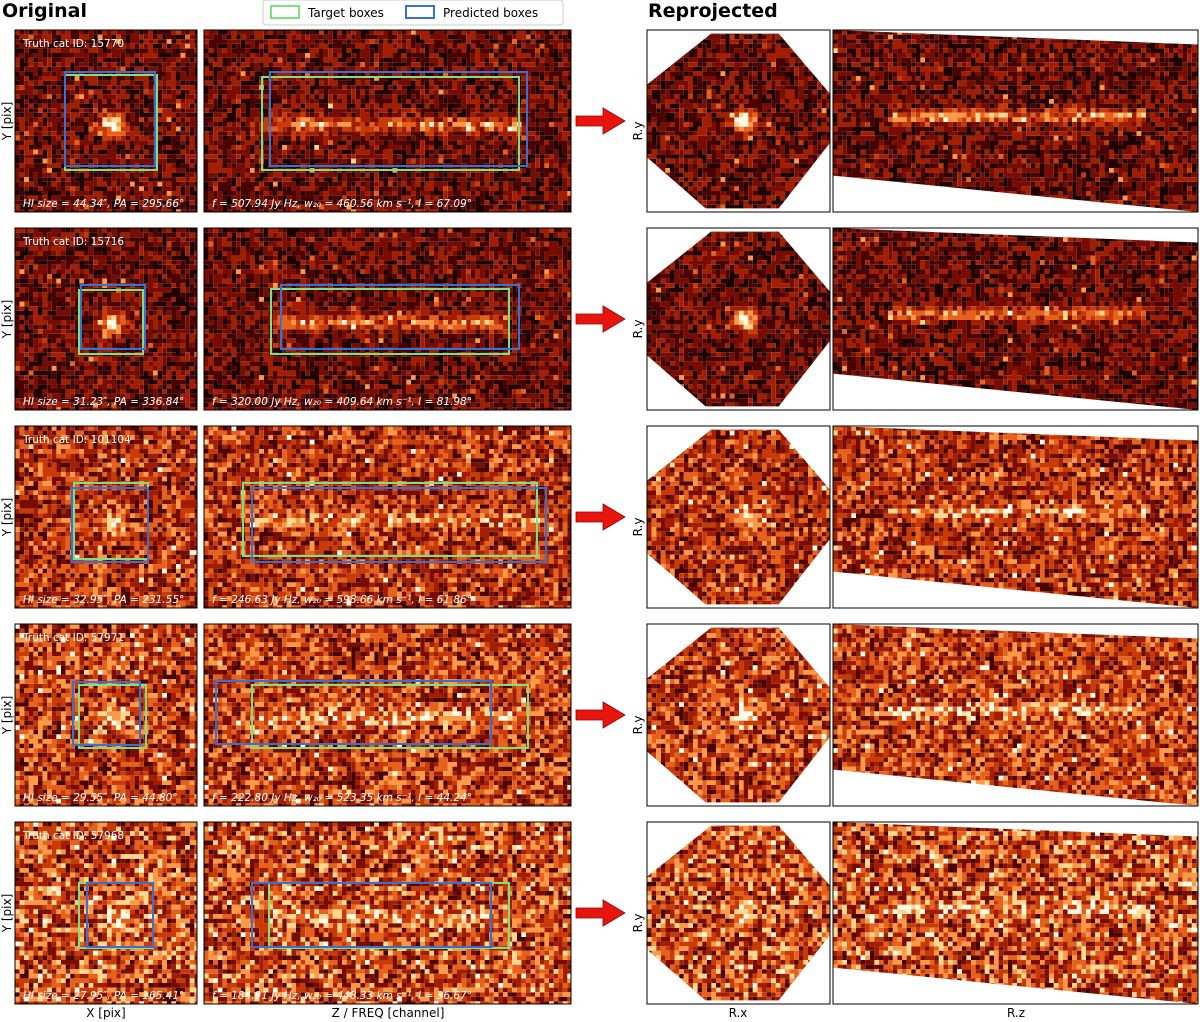 The image size is (1200, 1022). What do you see at coordinates (73, 242) in the screenshot?
I see `source-id: Truth cat ID: 15716` at bounding box center [73, 242].